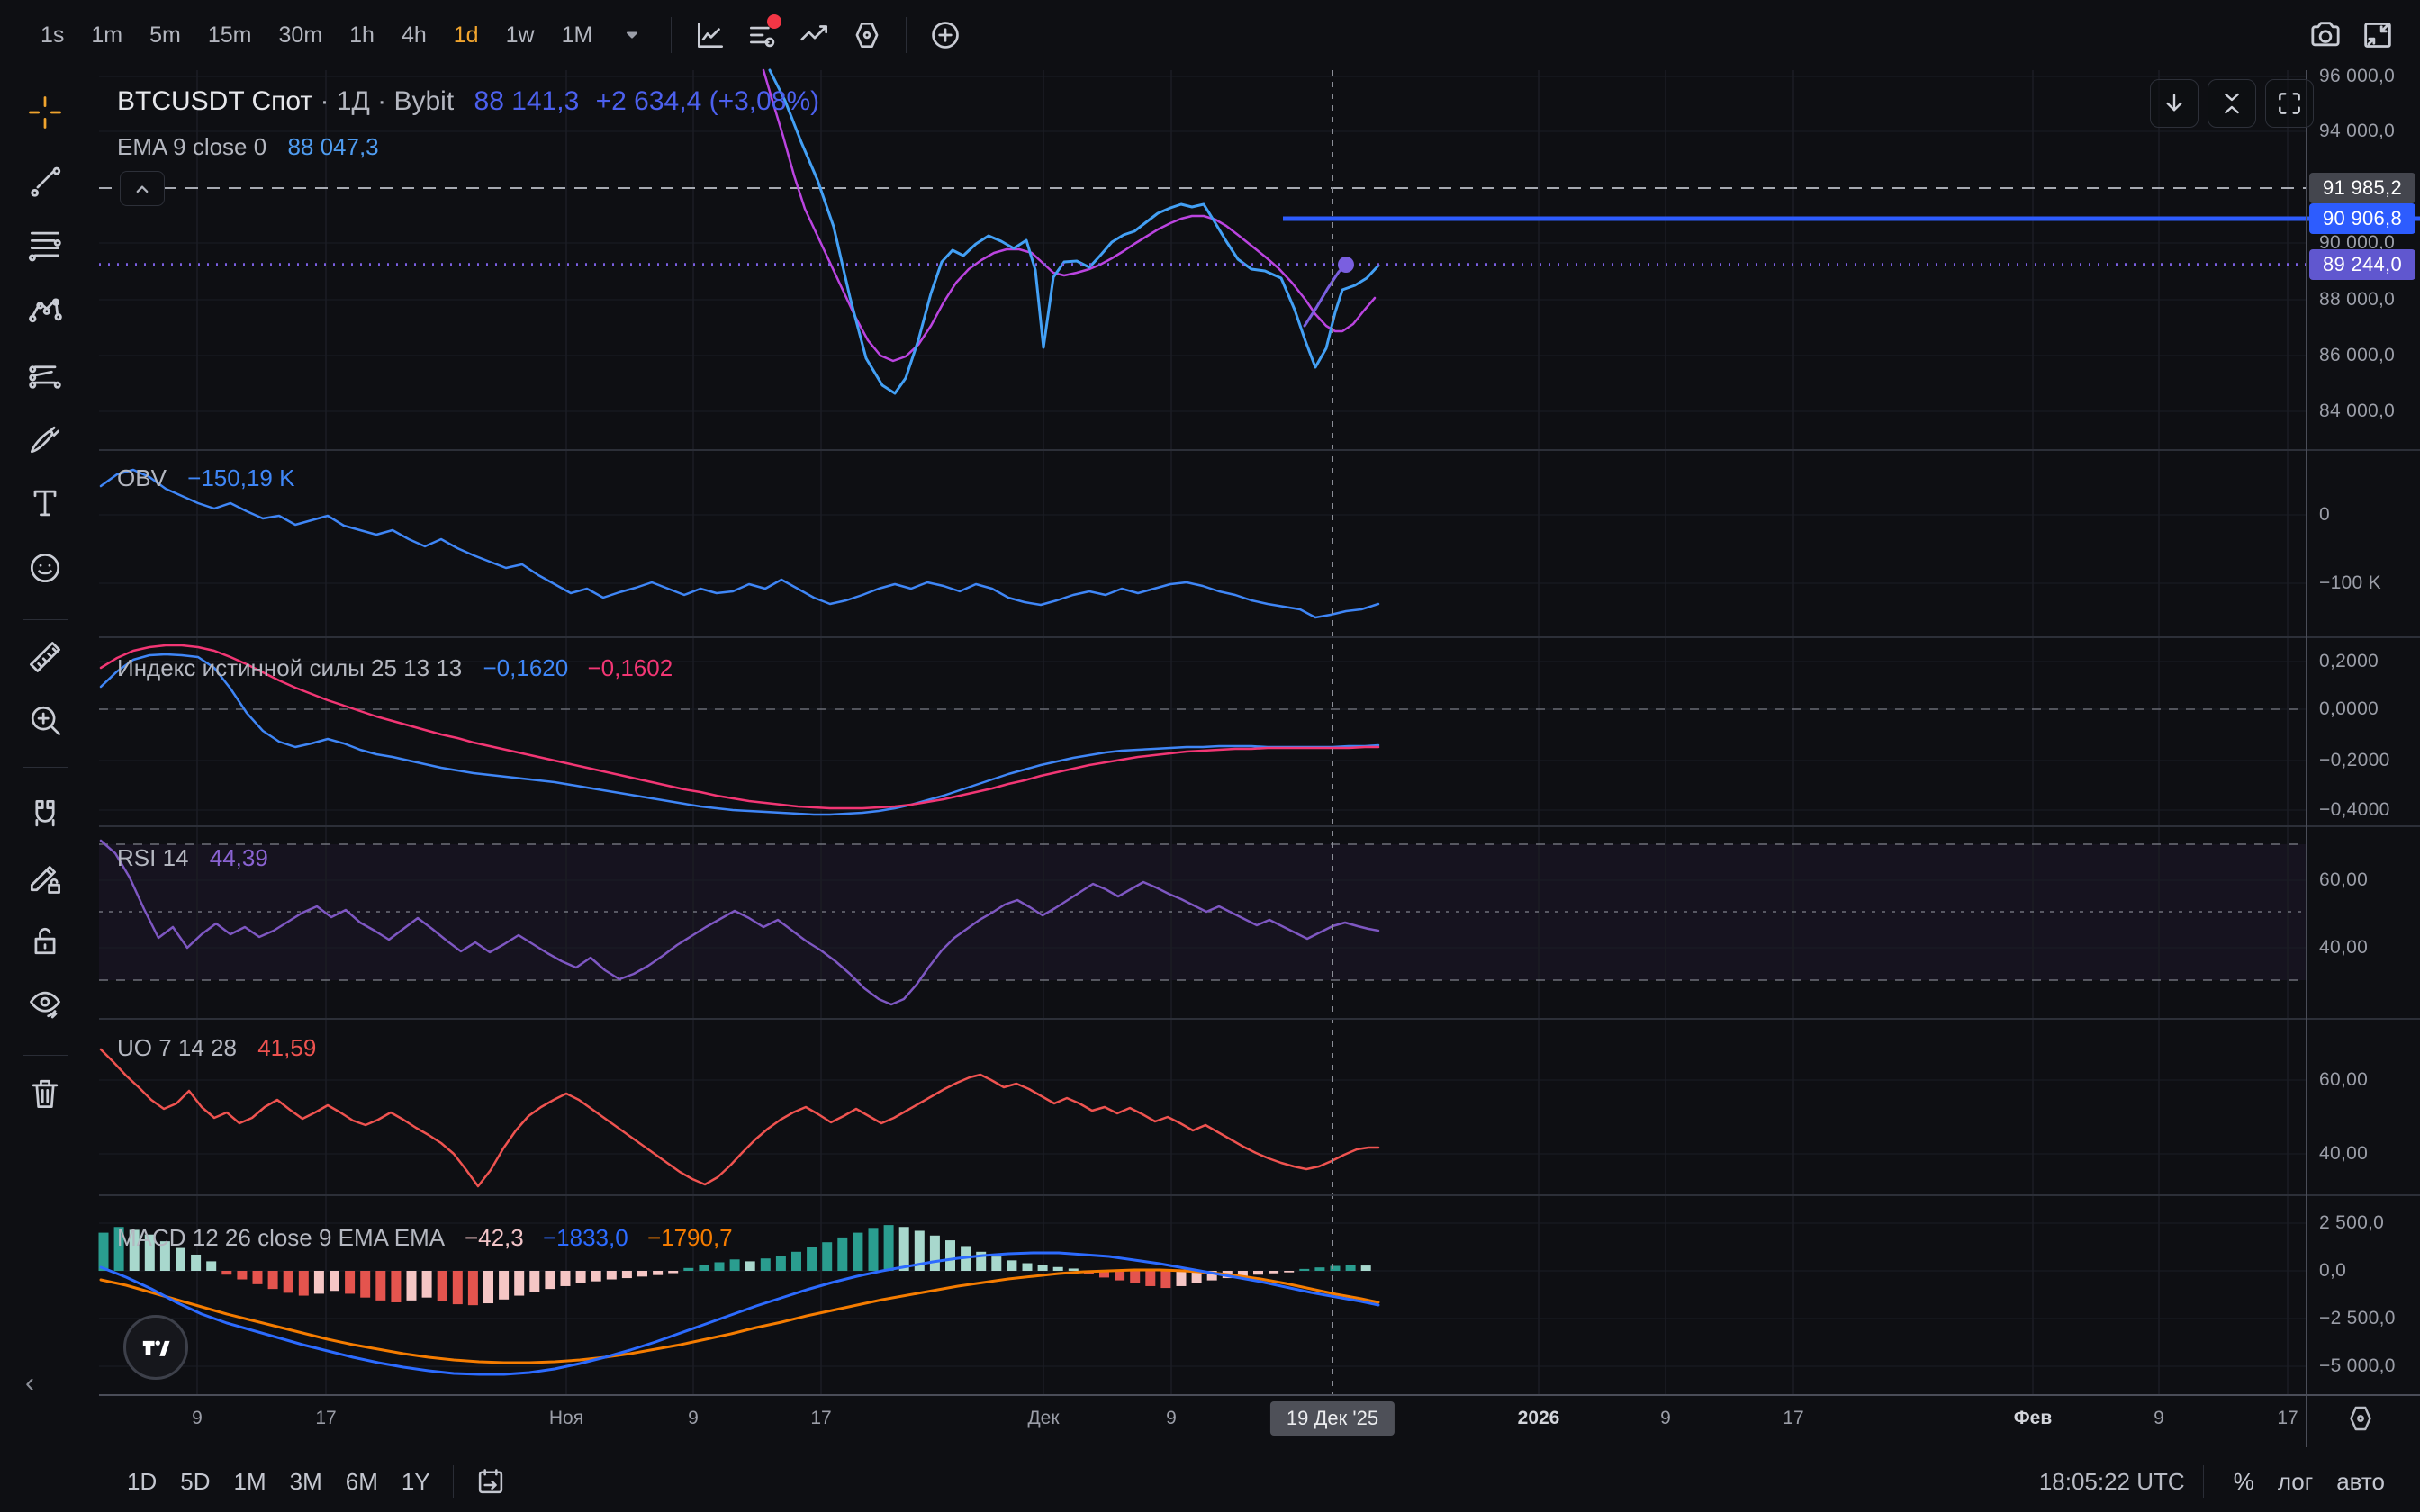  Describe the element at coordinates (490, 1481) in the screenshot. I see `calendar-go-icon` at that location.